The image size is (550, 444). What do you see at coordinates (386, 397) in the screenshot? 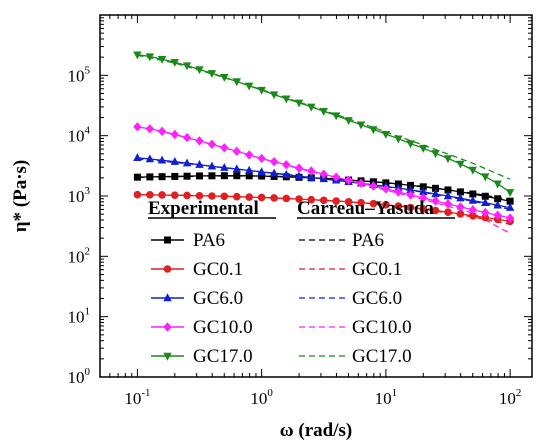
I see `x-tick-label: 10¹` at bounding box center [386, 397].